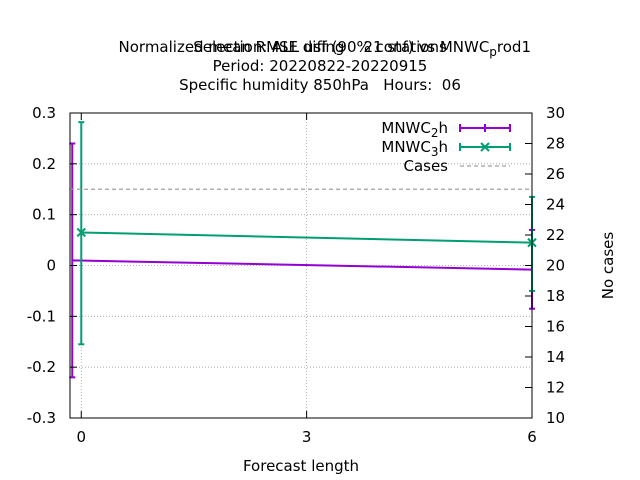 The height and width of the screenshot is (480, 640). Describe the element at coordinates (41, 418) in the screenshot. I see `y-tick-label: -0.3` at that location.